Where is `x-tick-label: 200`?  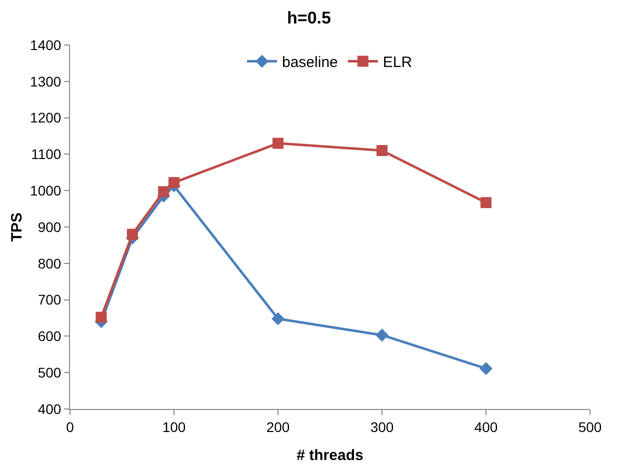
x-tick-label: 200 is located at coordinates (278, 426).